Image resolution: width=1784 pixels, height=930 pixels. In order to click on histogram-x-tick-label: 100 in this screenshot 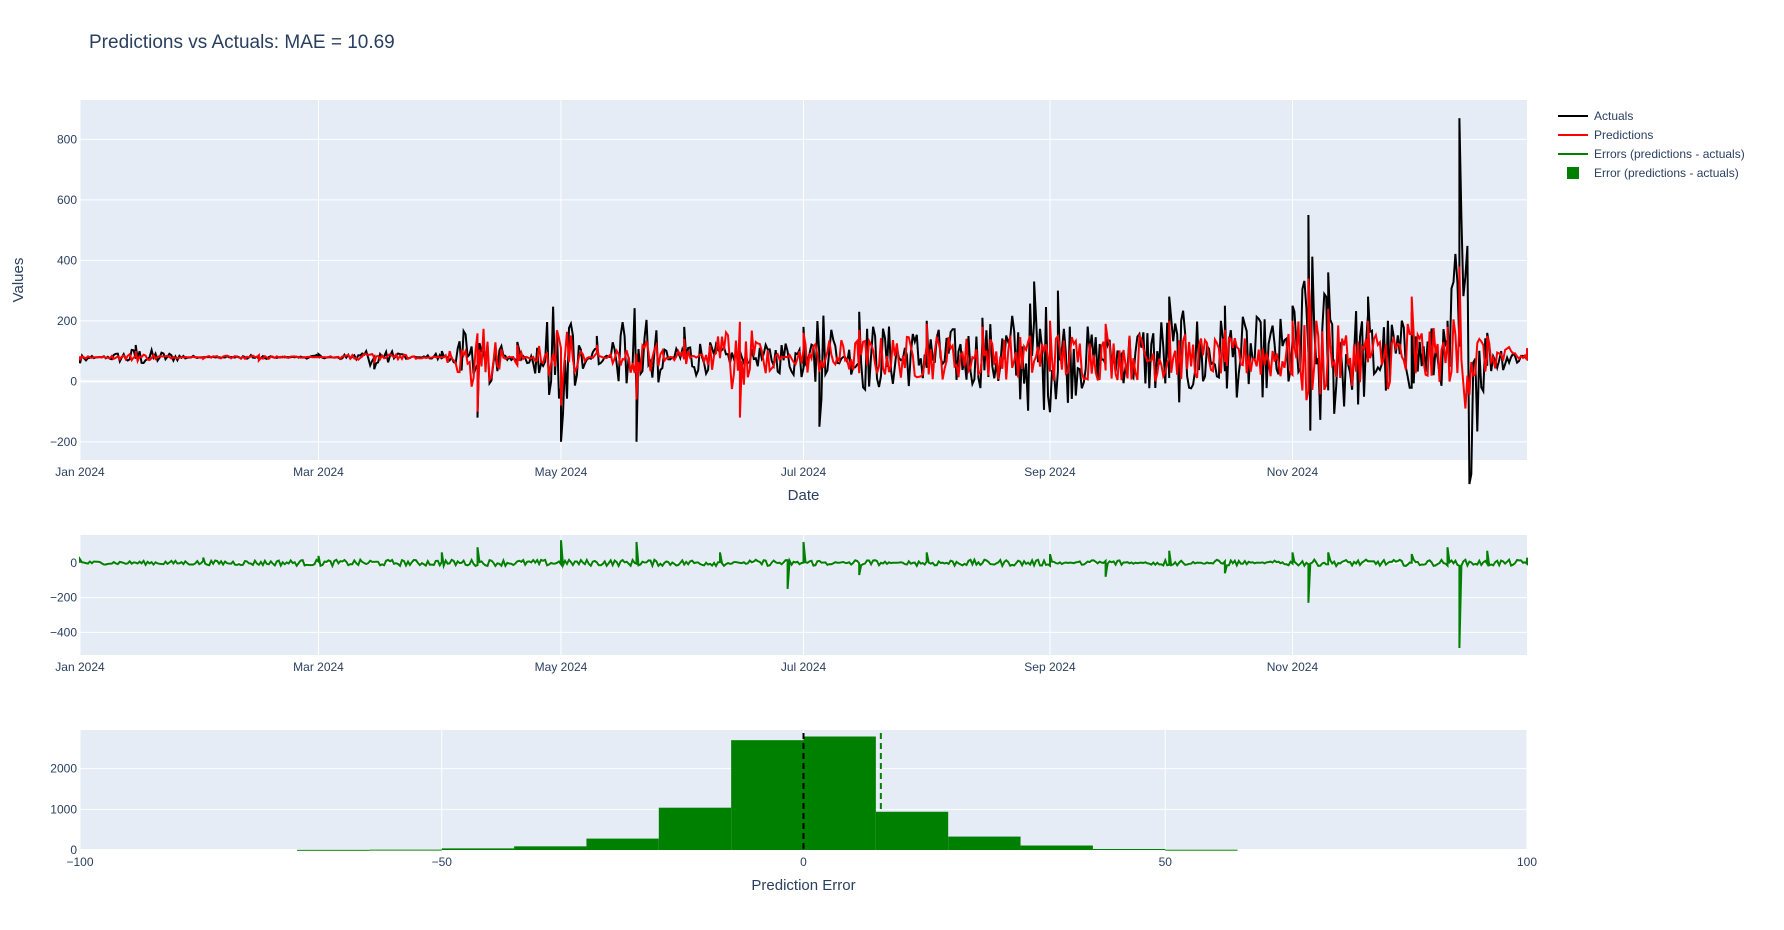, I will do `click(1527, 862)`.